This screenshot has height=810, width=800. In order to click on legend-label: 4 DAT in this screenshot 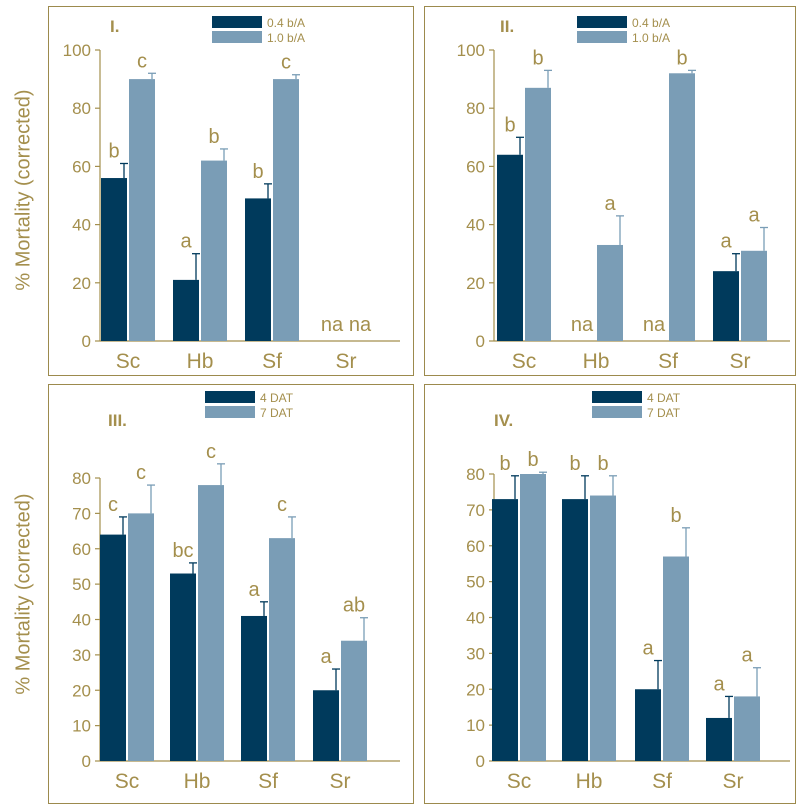, I will do `click(277, 398)`.